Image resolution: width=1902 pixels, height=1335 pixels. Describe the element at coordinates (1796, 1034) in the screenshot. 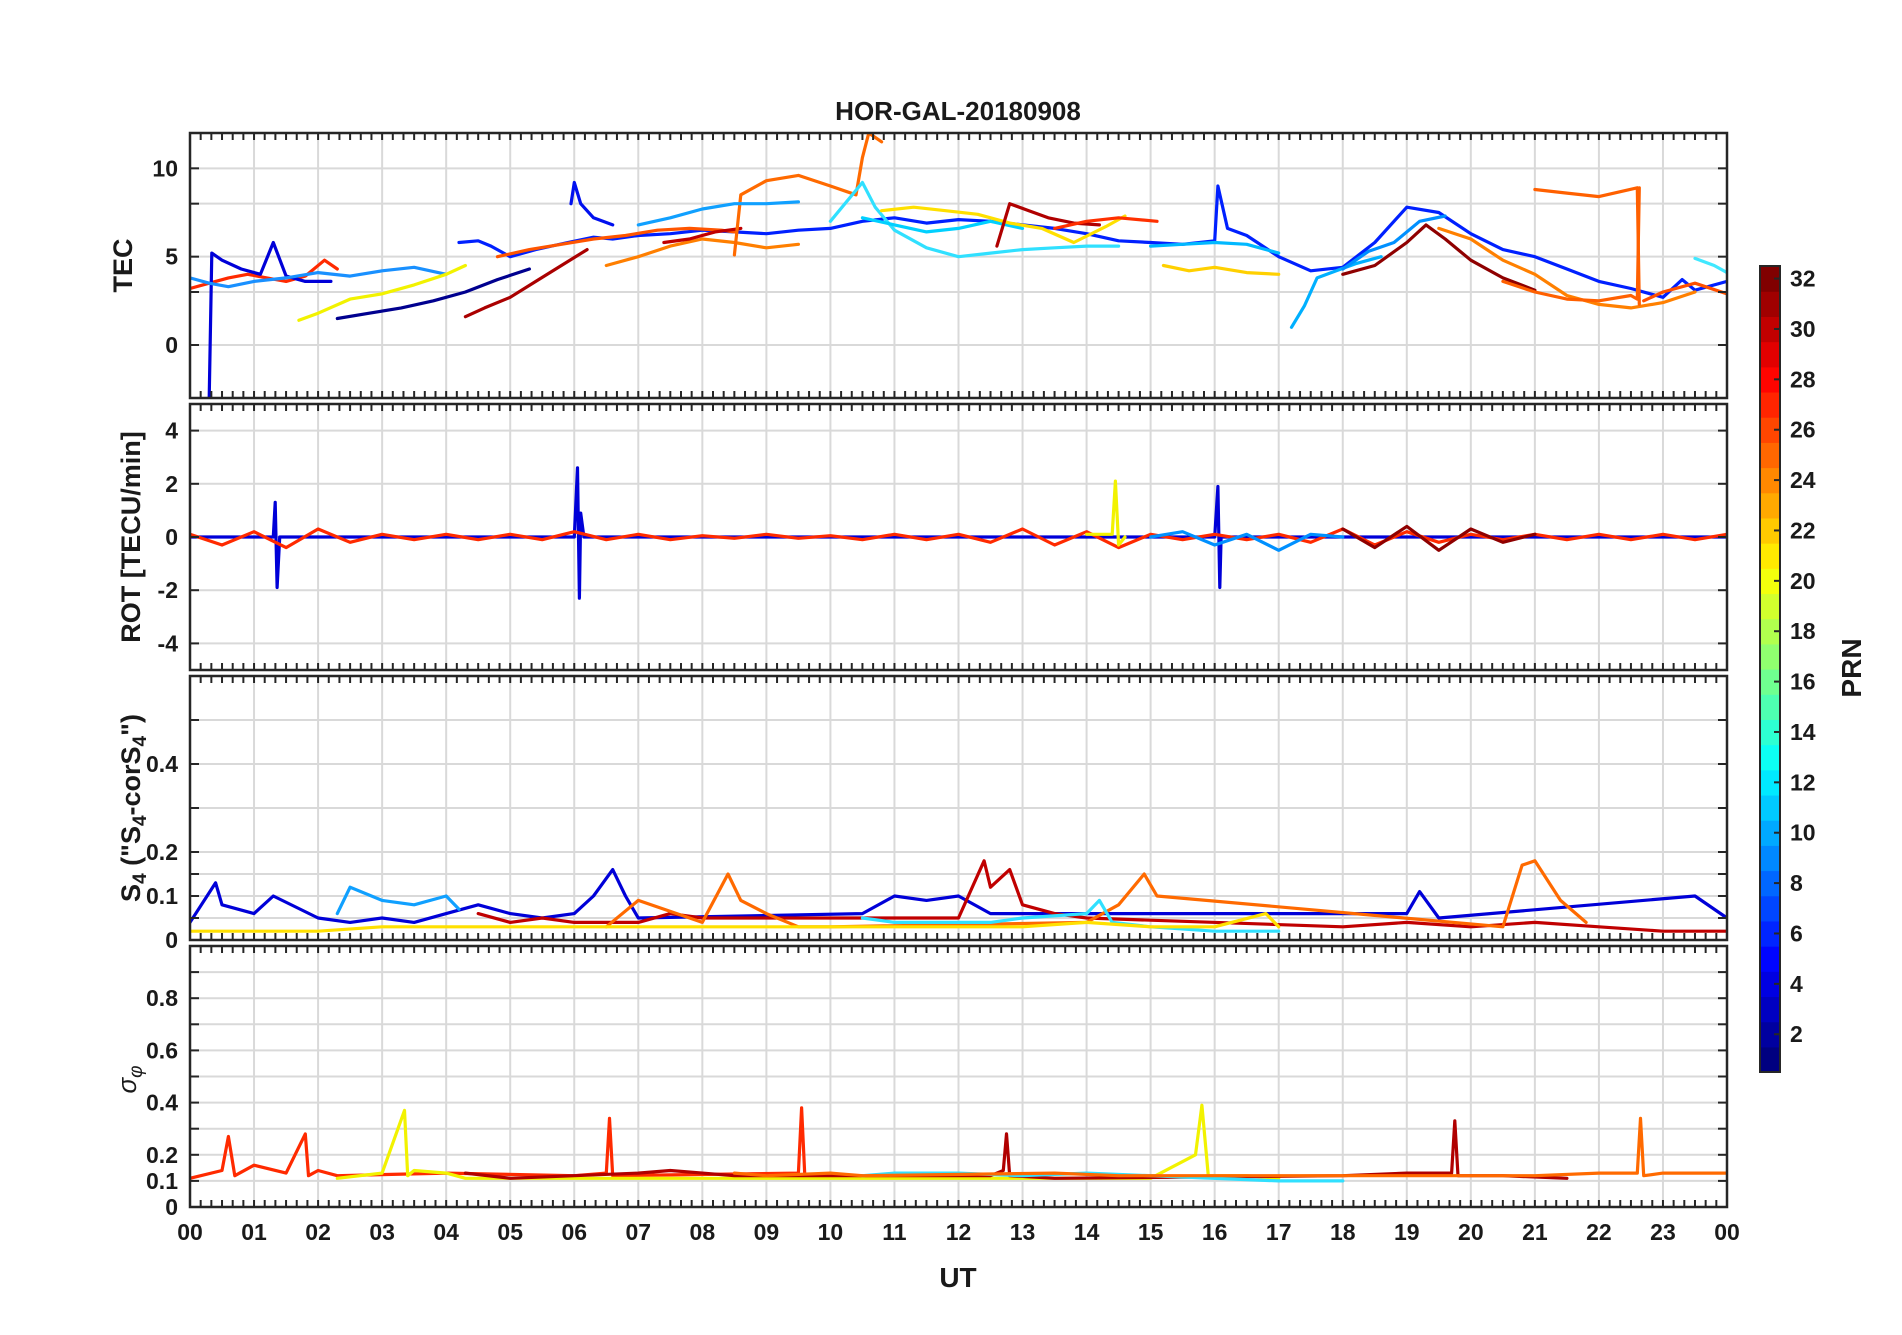

I see `colorbar-tick-label: 2` at that location.